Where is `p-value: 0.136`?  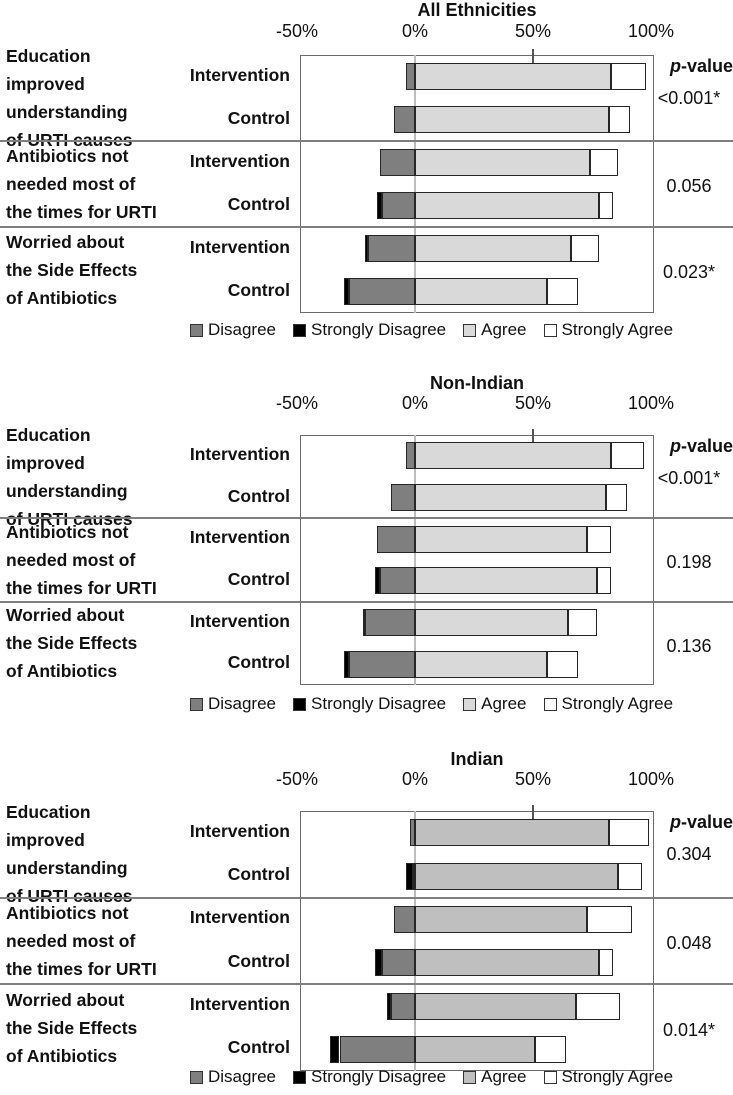
p-value: 0.136 is located at coordinates (689, 645).